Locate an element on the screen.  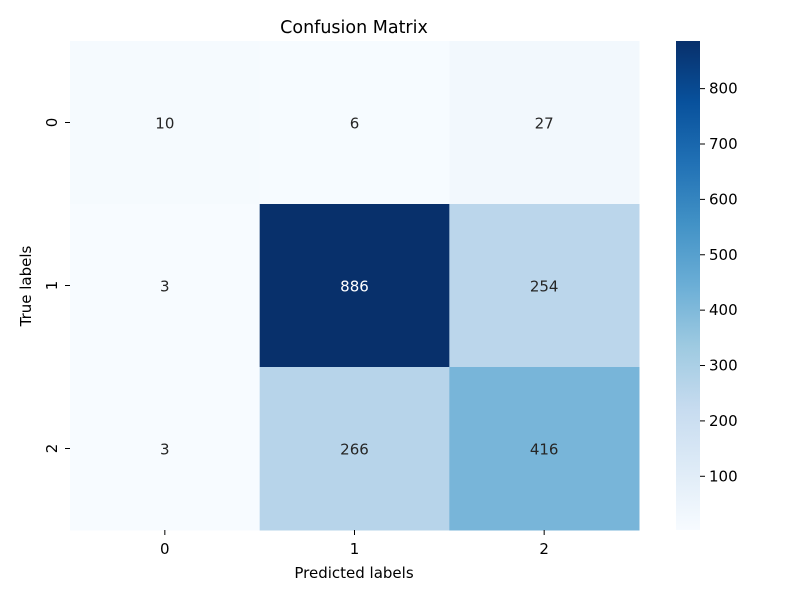
colorbar-tick-label-4: 500 is located at coordinates (723, 255).